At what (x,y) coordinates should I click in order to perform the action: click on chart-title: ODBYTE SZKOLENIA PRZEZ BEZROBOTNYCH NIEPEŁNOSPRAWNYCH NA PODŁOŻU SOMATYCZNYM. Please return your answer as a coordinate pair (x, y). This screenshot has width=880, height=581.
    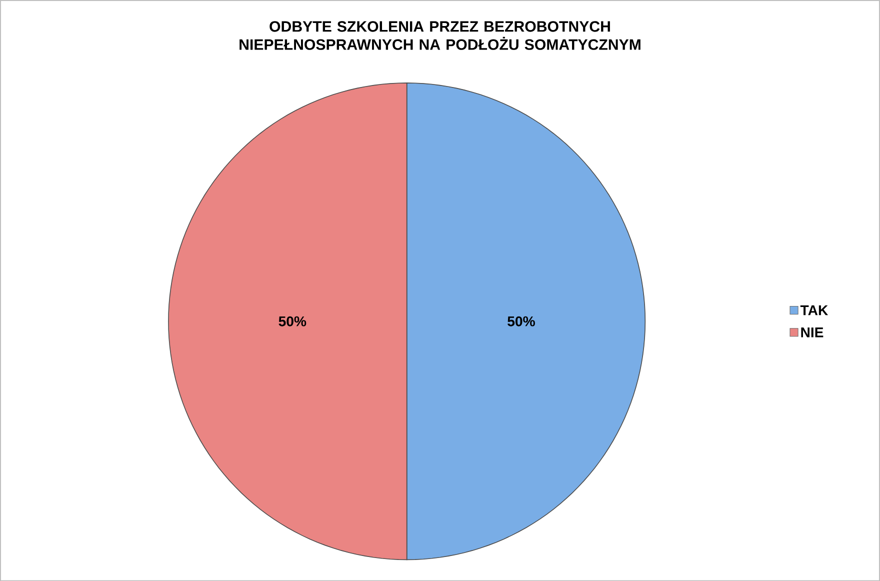
    Looking at the image, I should click on (440, 35).